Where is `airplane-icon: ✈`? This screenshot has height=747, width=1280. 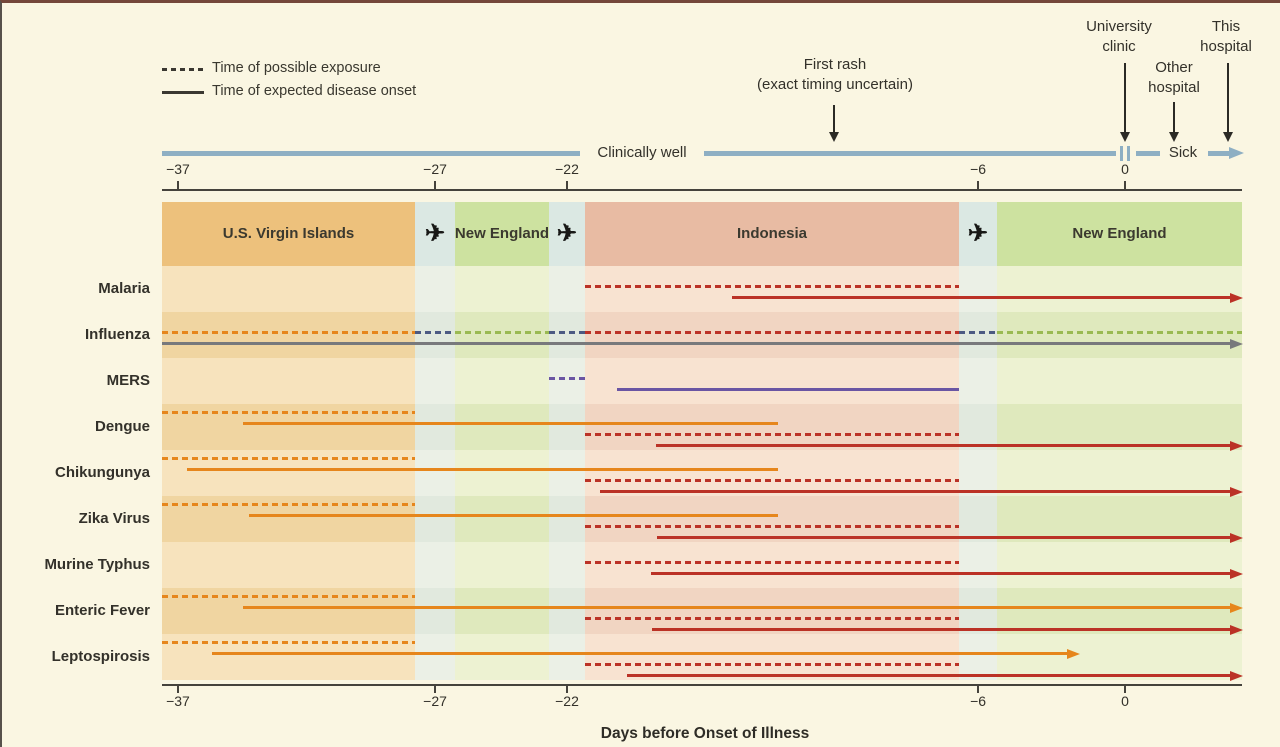
airplane-icon: ✈ is located at coordinates (567, 233).